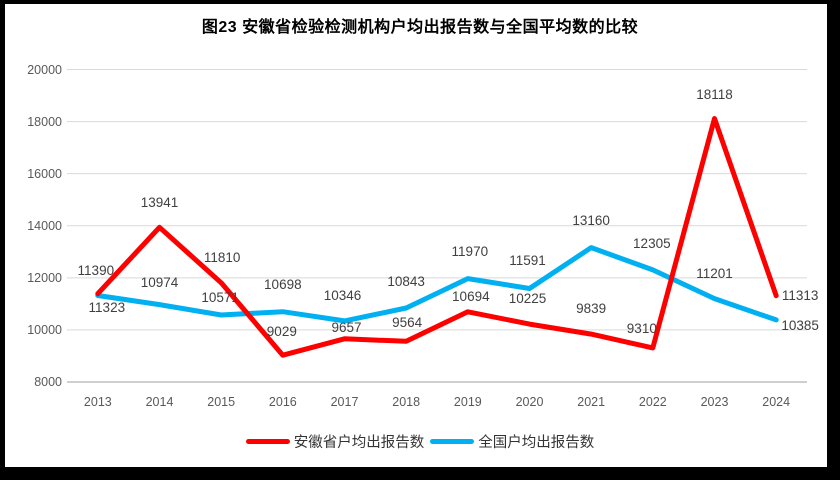  I want to click on y-tick-label: 10000, so click(44, 329).